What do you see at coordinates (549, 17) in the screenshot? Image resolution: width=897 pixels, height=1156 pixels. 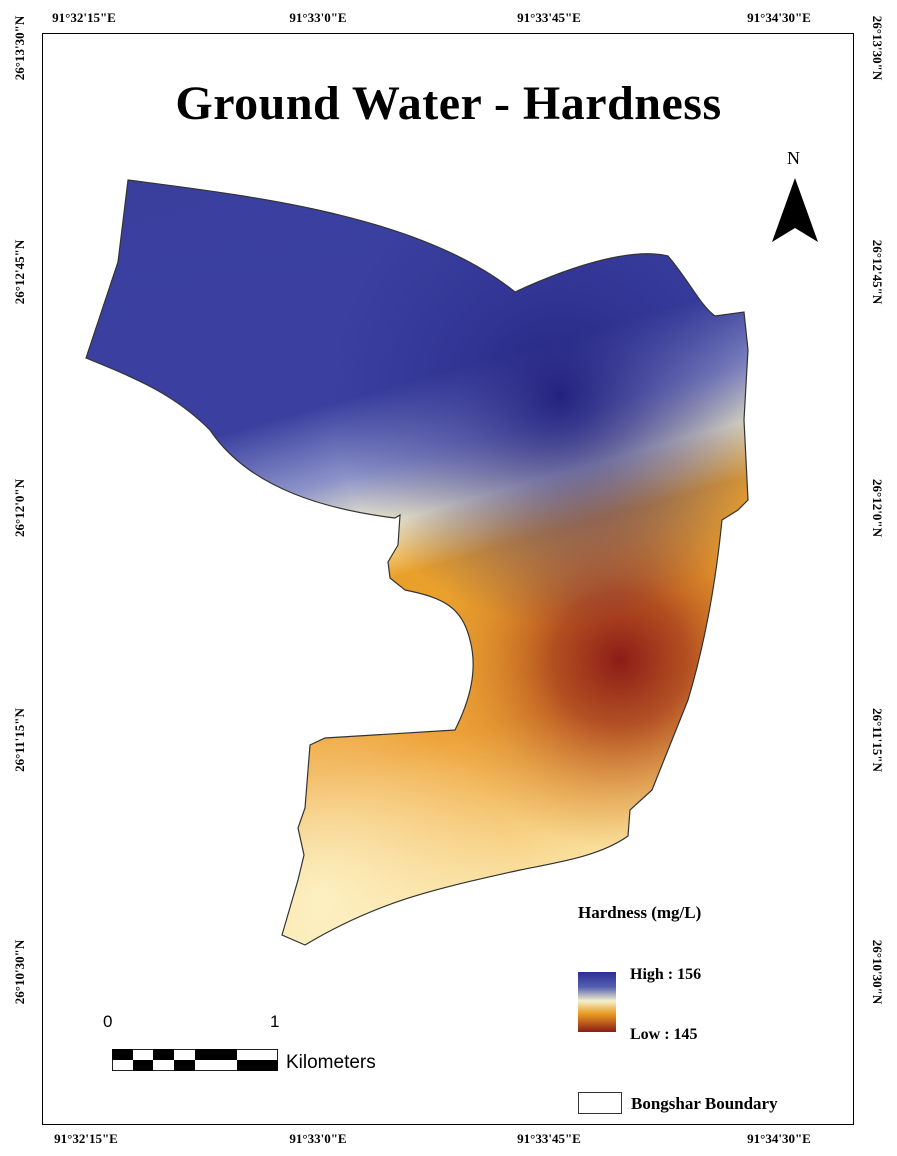 I see `lon-tick-top-3: 91°33'45"E` at bounding box center [549, 17].